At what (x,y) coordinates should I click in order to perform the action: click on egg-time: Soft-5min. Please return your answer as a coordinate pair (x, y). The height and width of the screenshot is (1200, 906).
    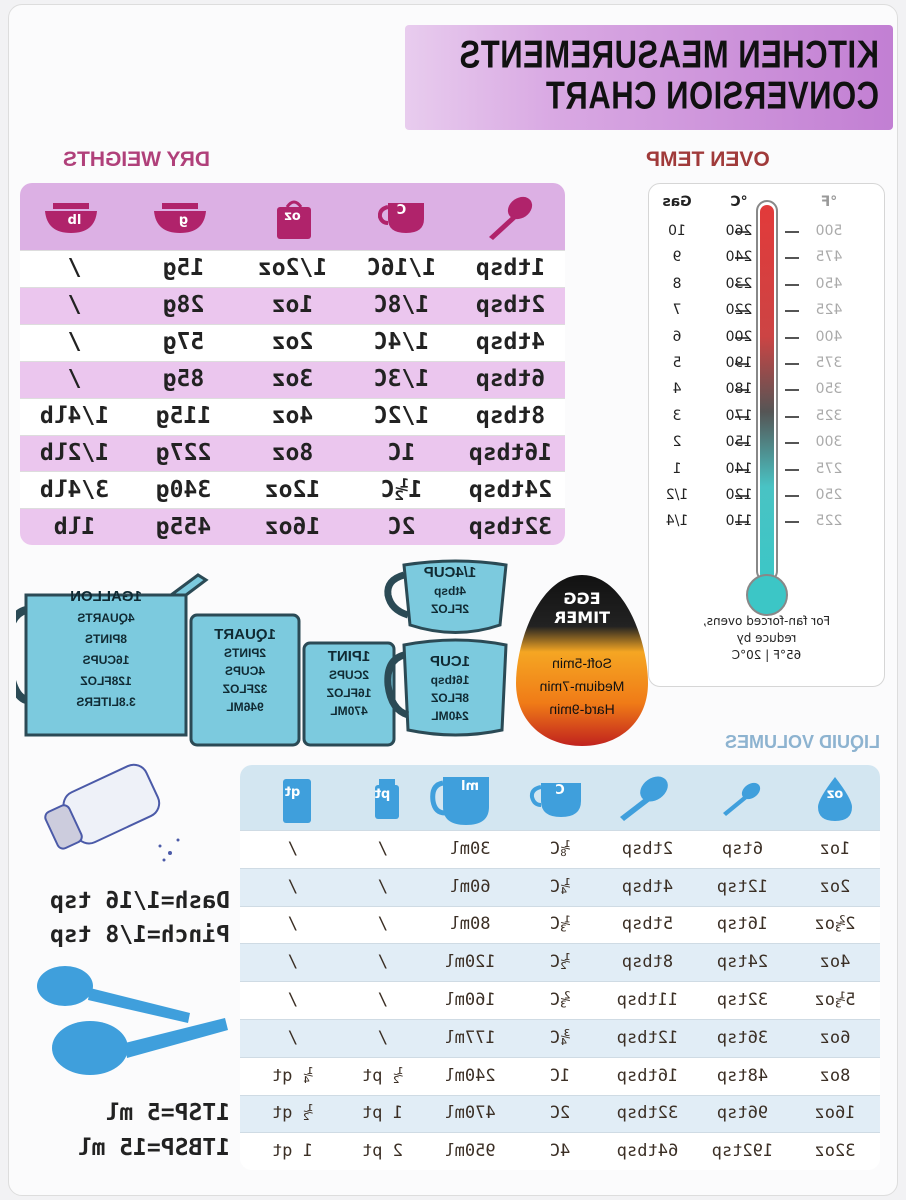
    Looking at the image, I should click on (582, 663).